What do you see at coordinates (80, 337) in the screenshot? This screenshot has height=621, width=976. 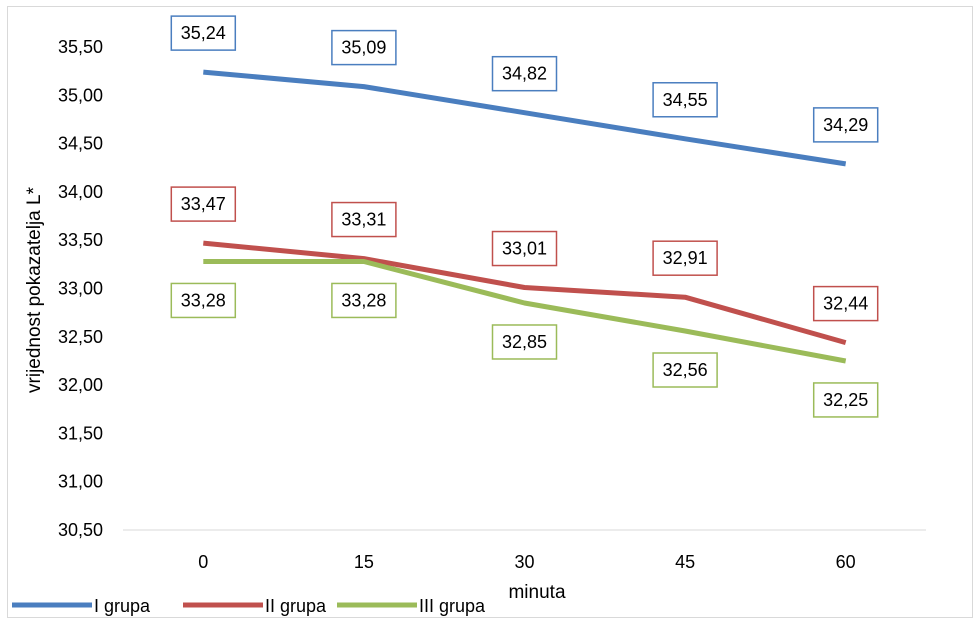 I see `y-tick-label: 32,50` at bounding box center [80, 337].